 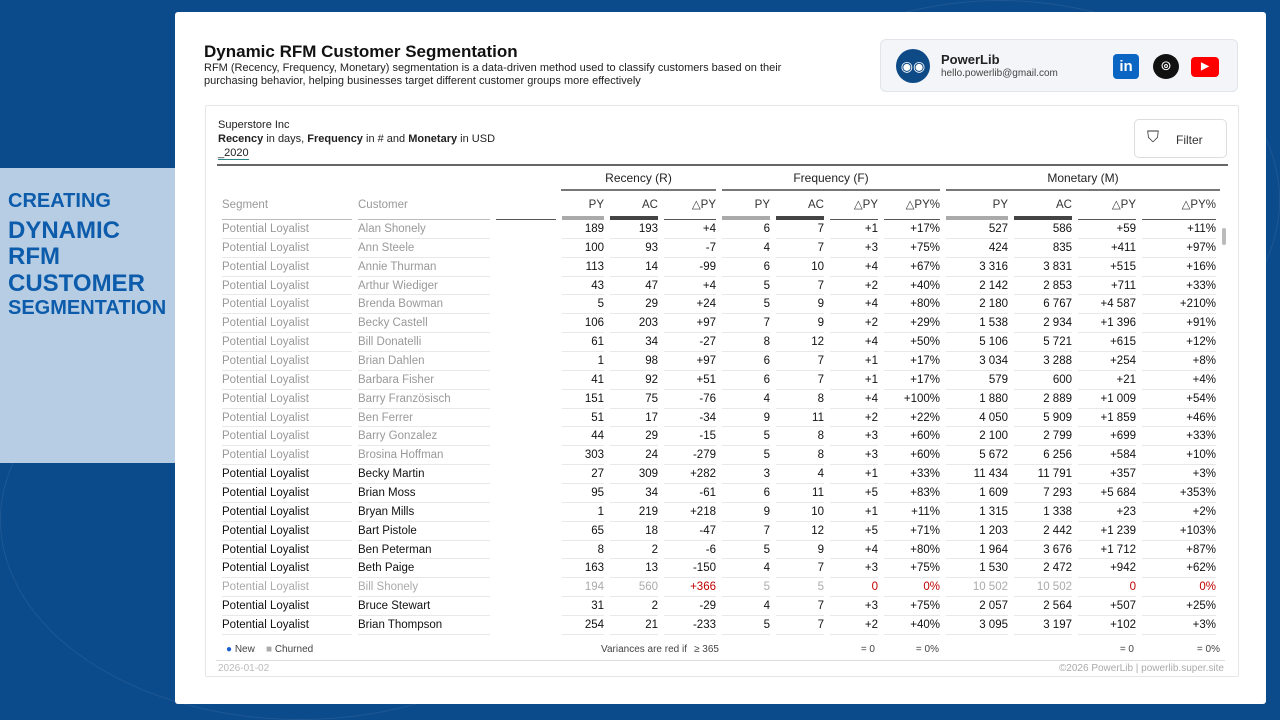 What do you see at coordinates (634, 456) in the screenshot?
I see `cell-recency-ac: 24` at bounding box center [634, 456].